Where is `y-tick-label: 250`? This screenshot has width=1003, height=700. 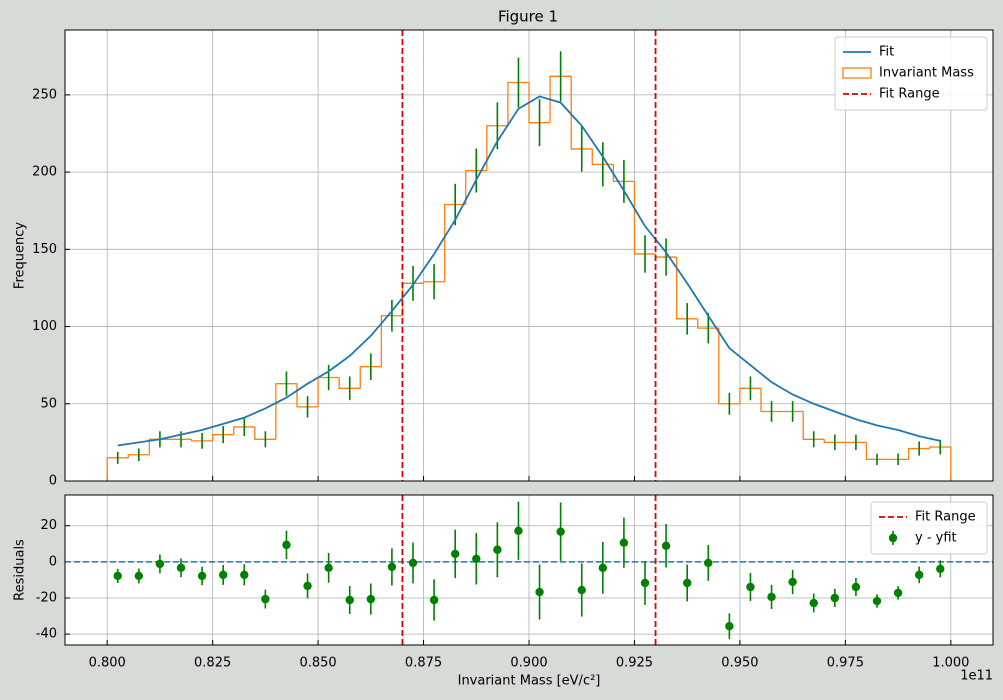 y-tick-label: 250 is located at coordinates (44, 94).